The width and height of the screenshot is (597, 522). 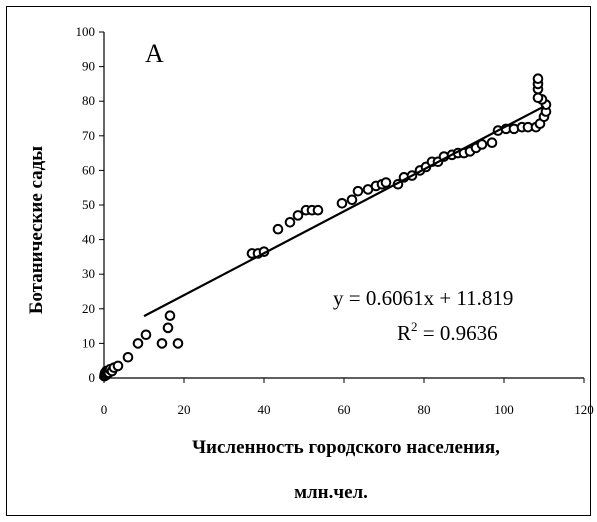 I want to click on r-squared: R2 = 0.9636, so click(x=447, y=332).